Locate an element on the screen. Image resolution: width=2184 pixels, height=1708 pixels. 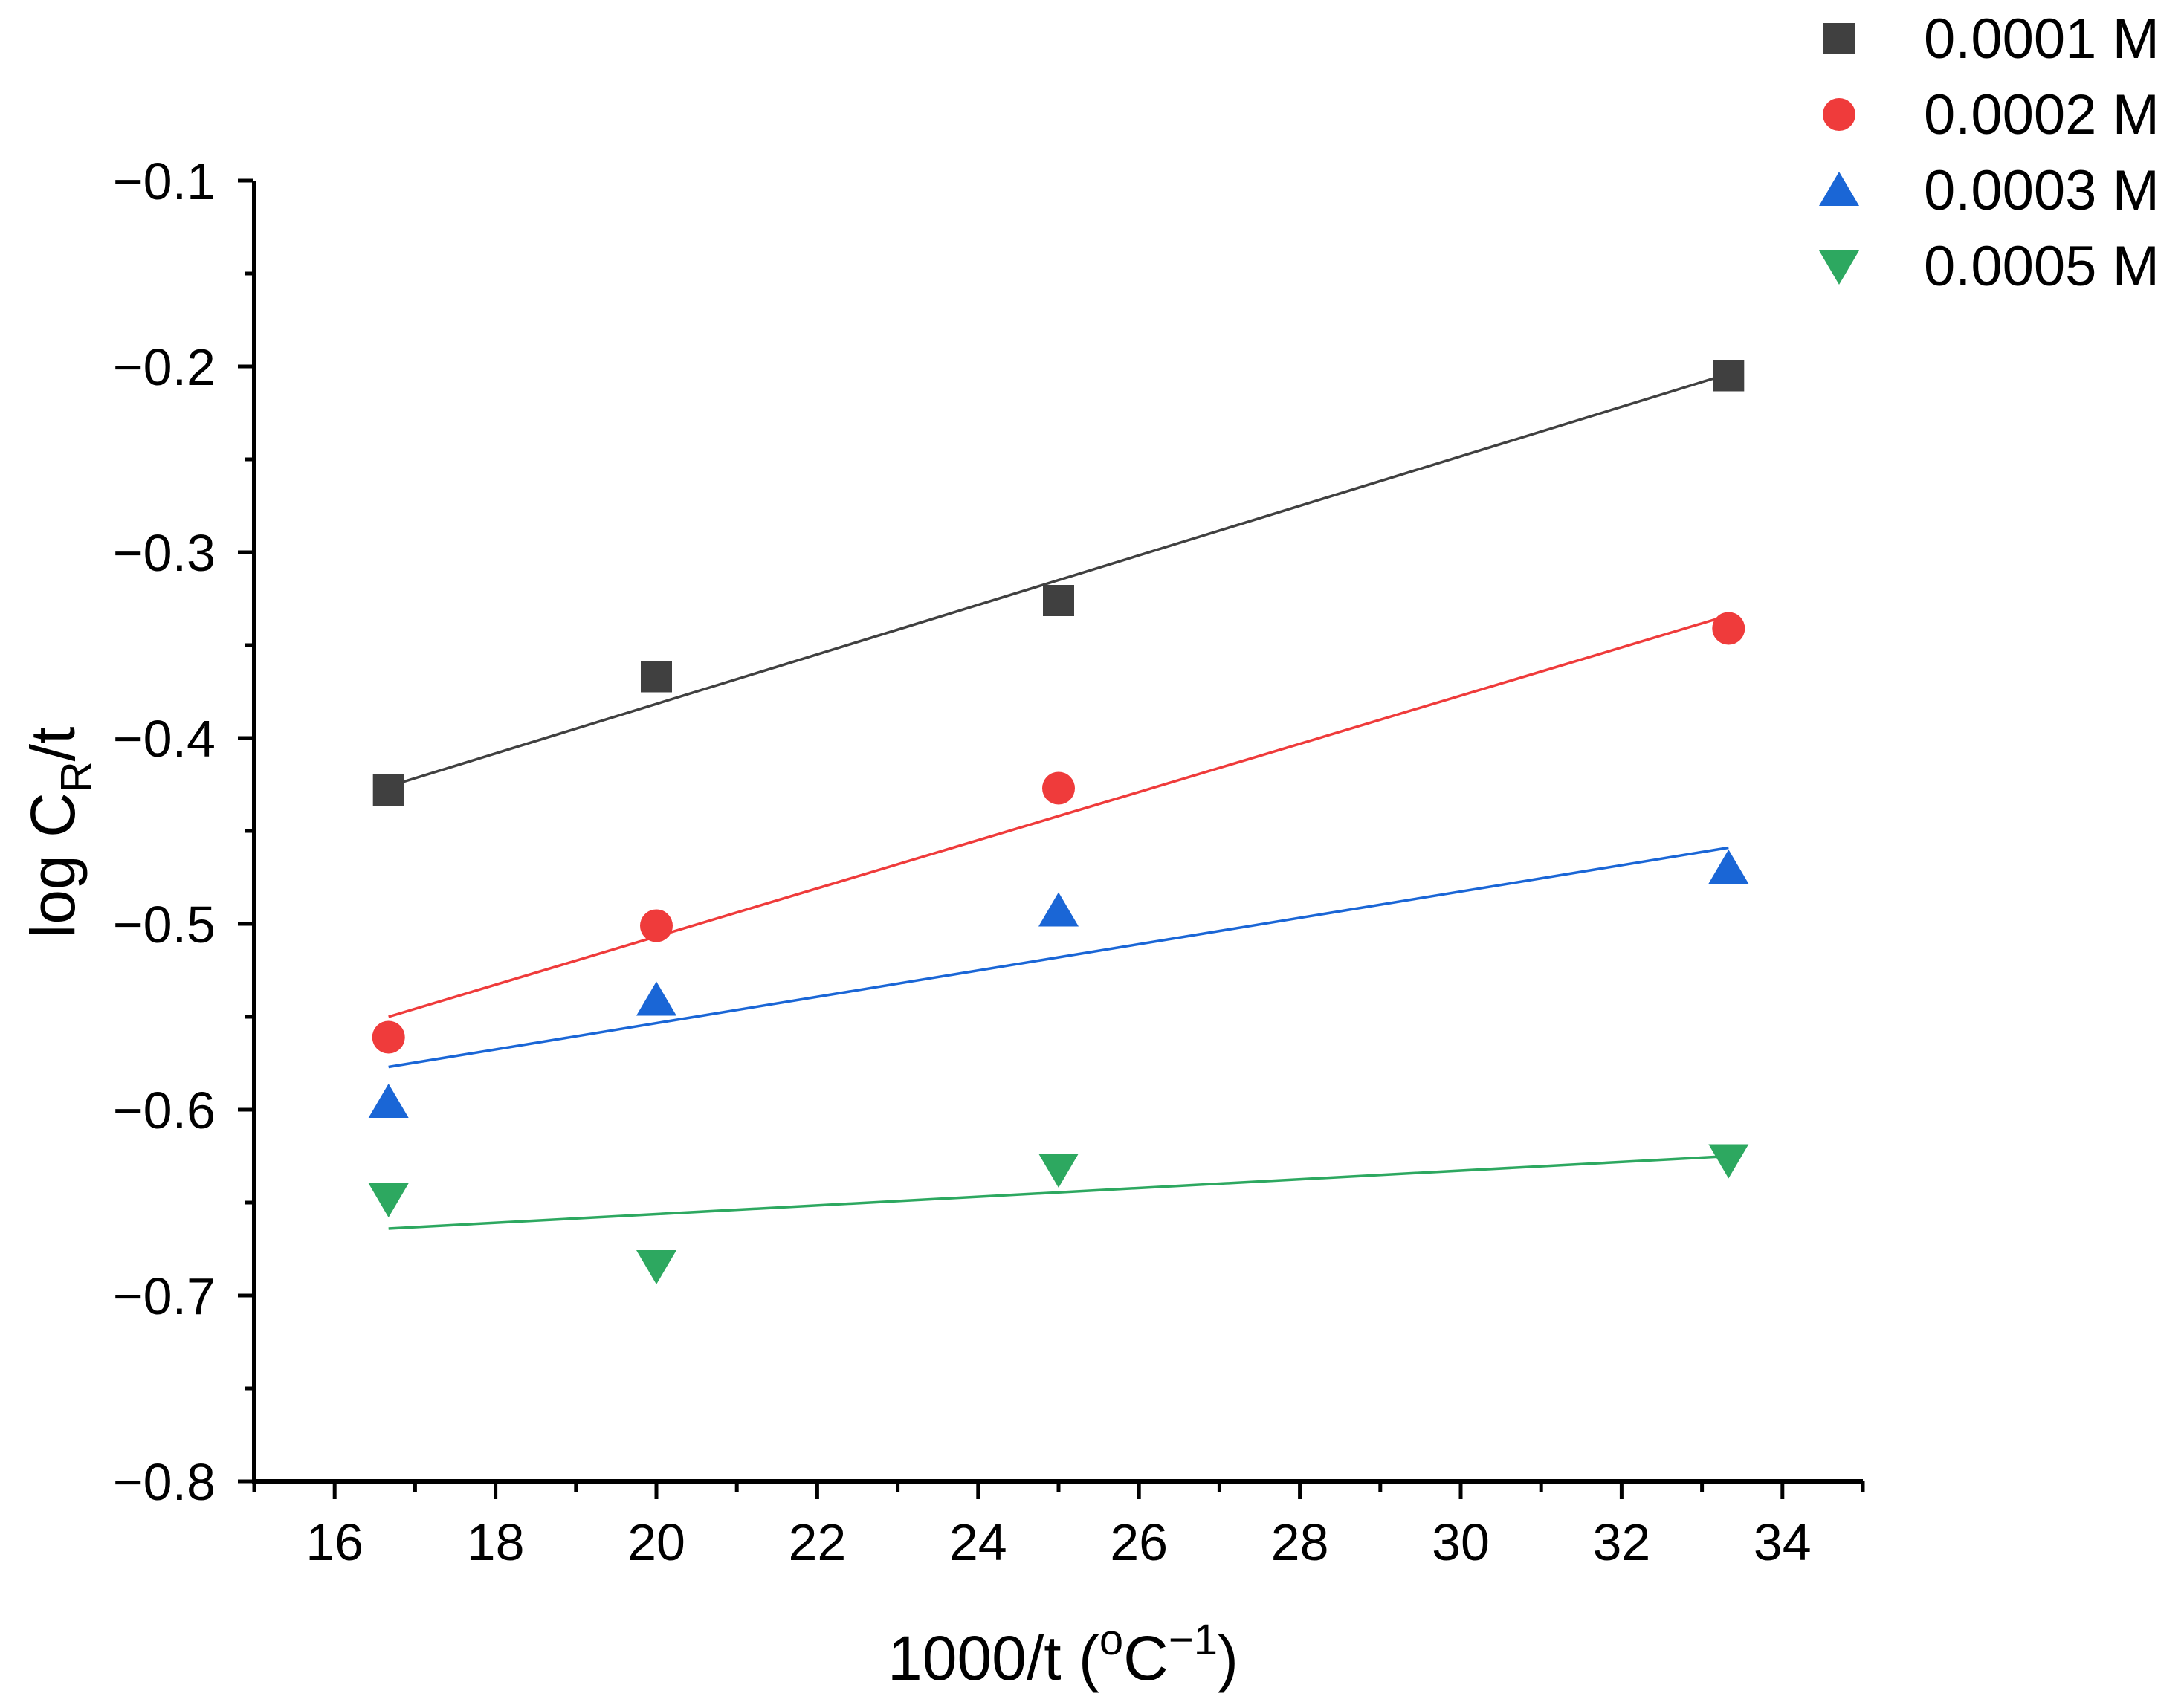
y-ticks: −0.1 −0.2 −0.3 −0.4 −0.5 −0.6 −0.7 −0.8 is located at coordinates (184, 831).